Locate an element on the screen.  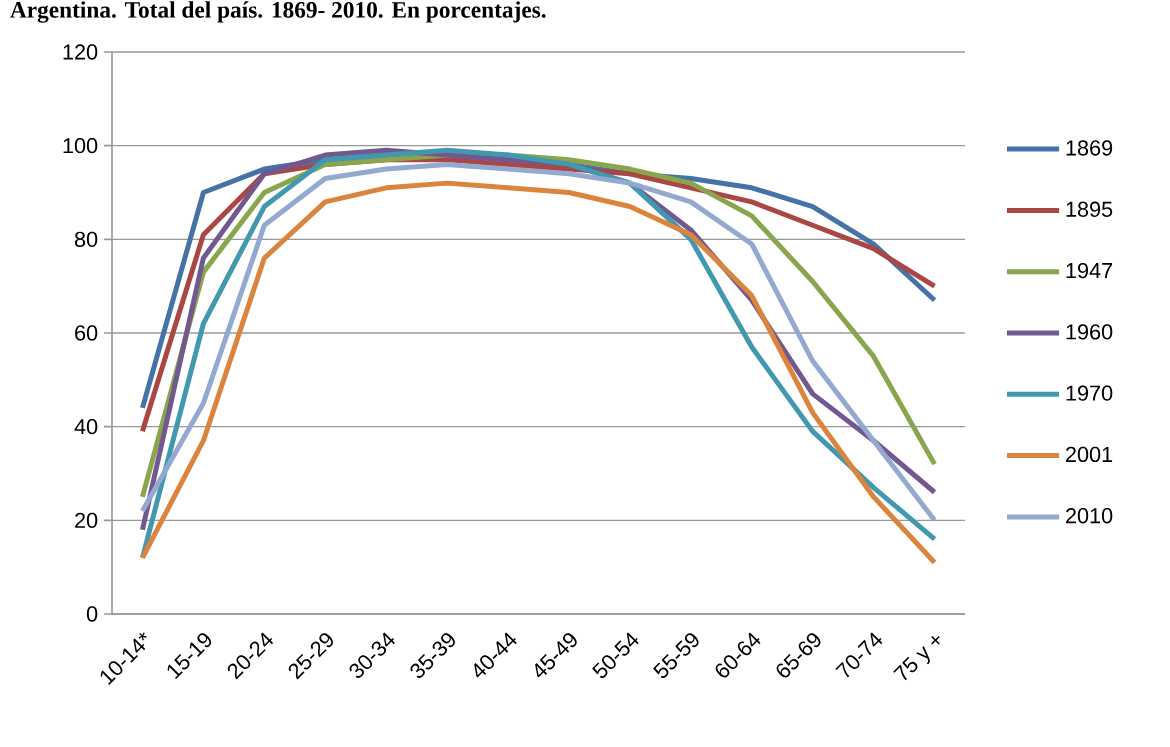
legend-label: 1970 is located at coordinates (1089, 393).